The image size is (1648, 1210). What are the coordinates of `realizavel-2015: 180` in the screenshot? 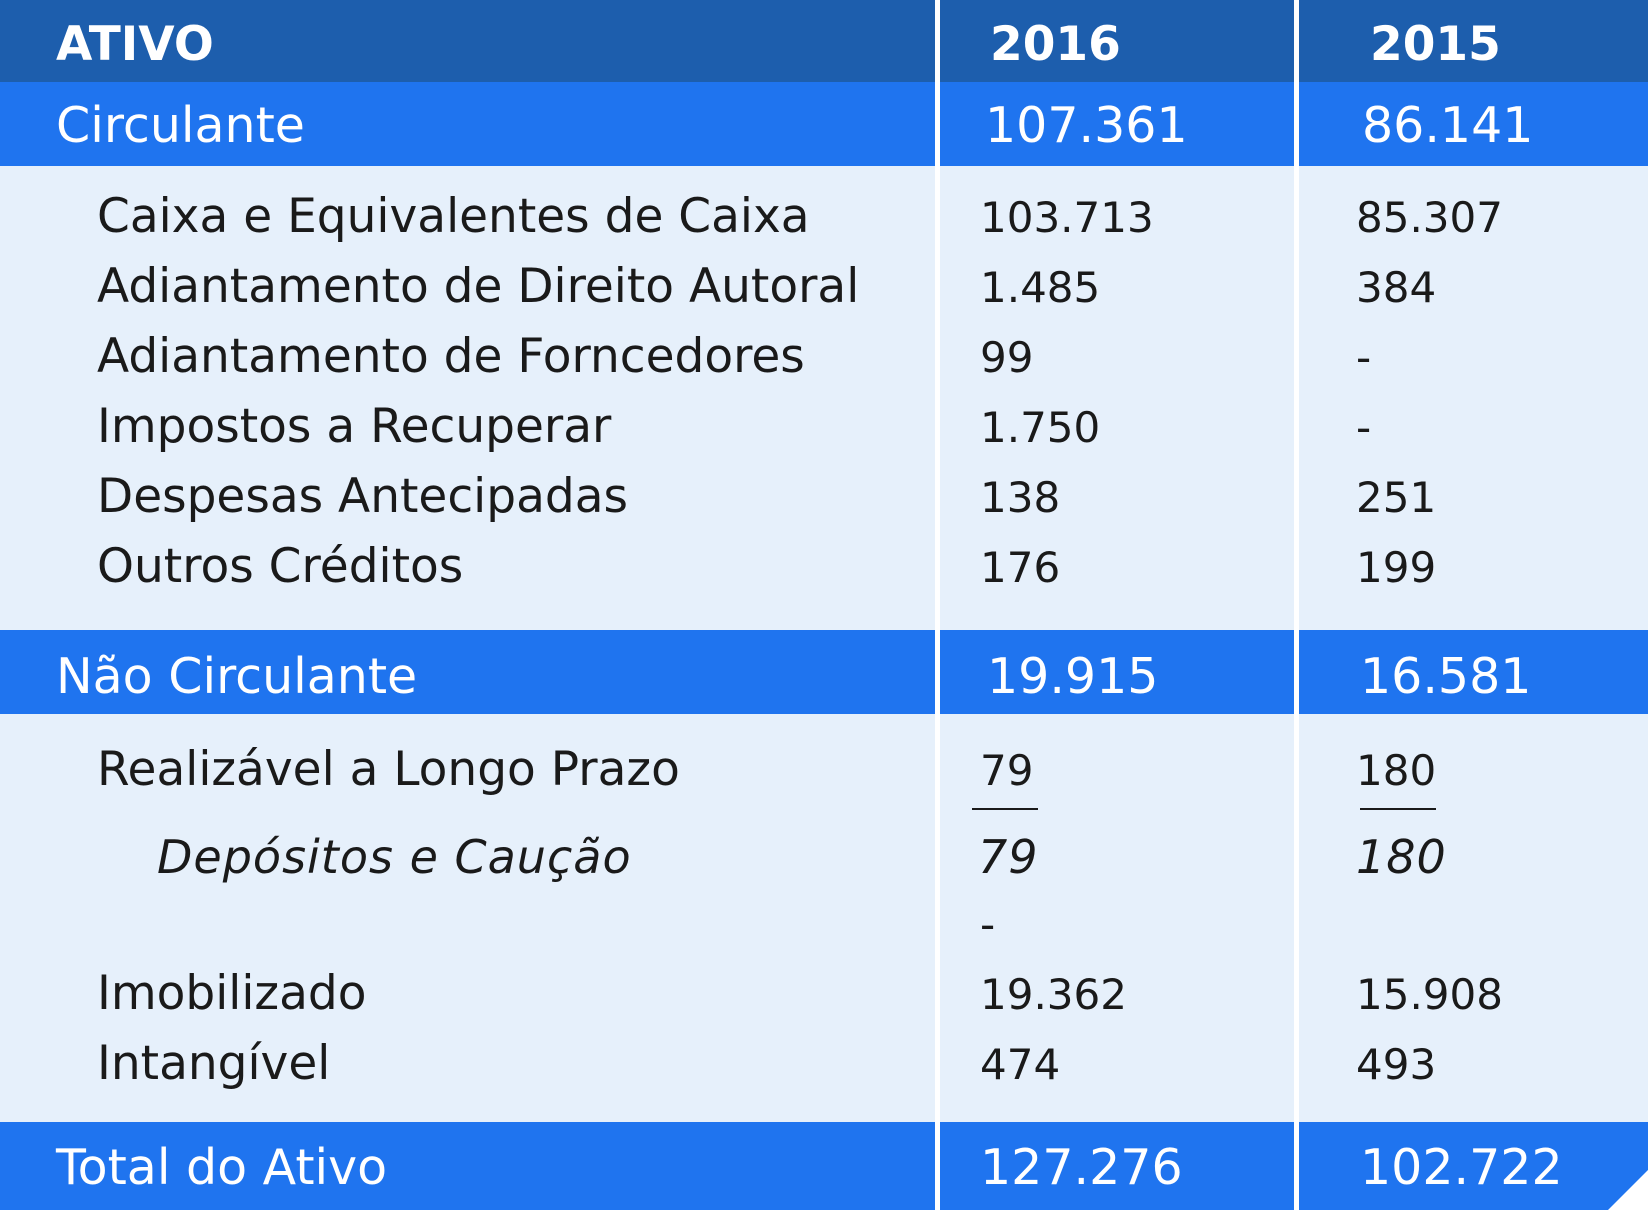 It's located at (1396, 770).